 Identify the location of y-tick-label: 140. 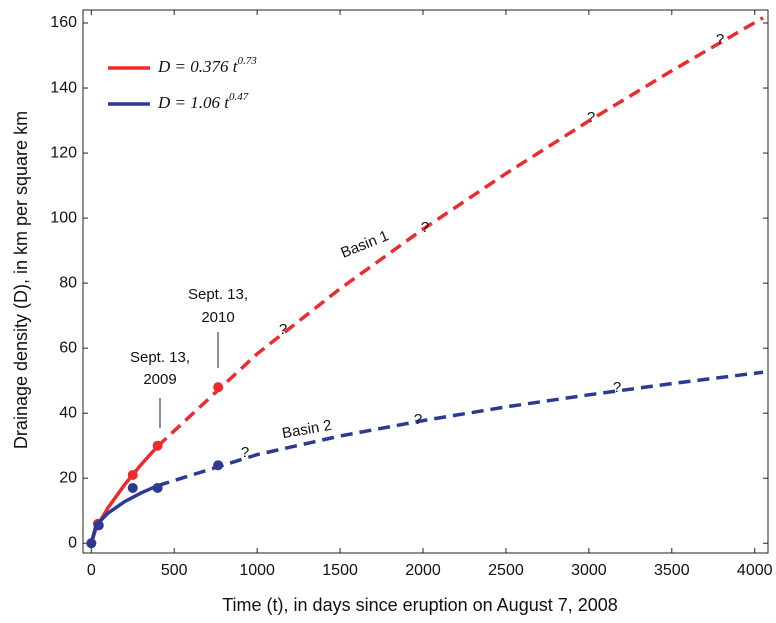
(63, 87).